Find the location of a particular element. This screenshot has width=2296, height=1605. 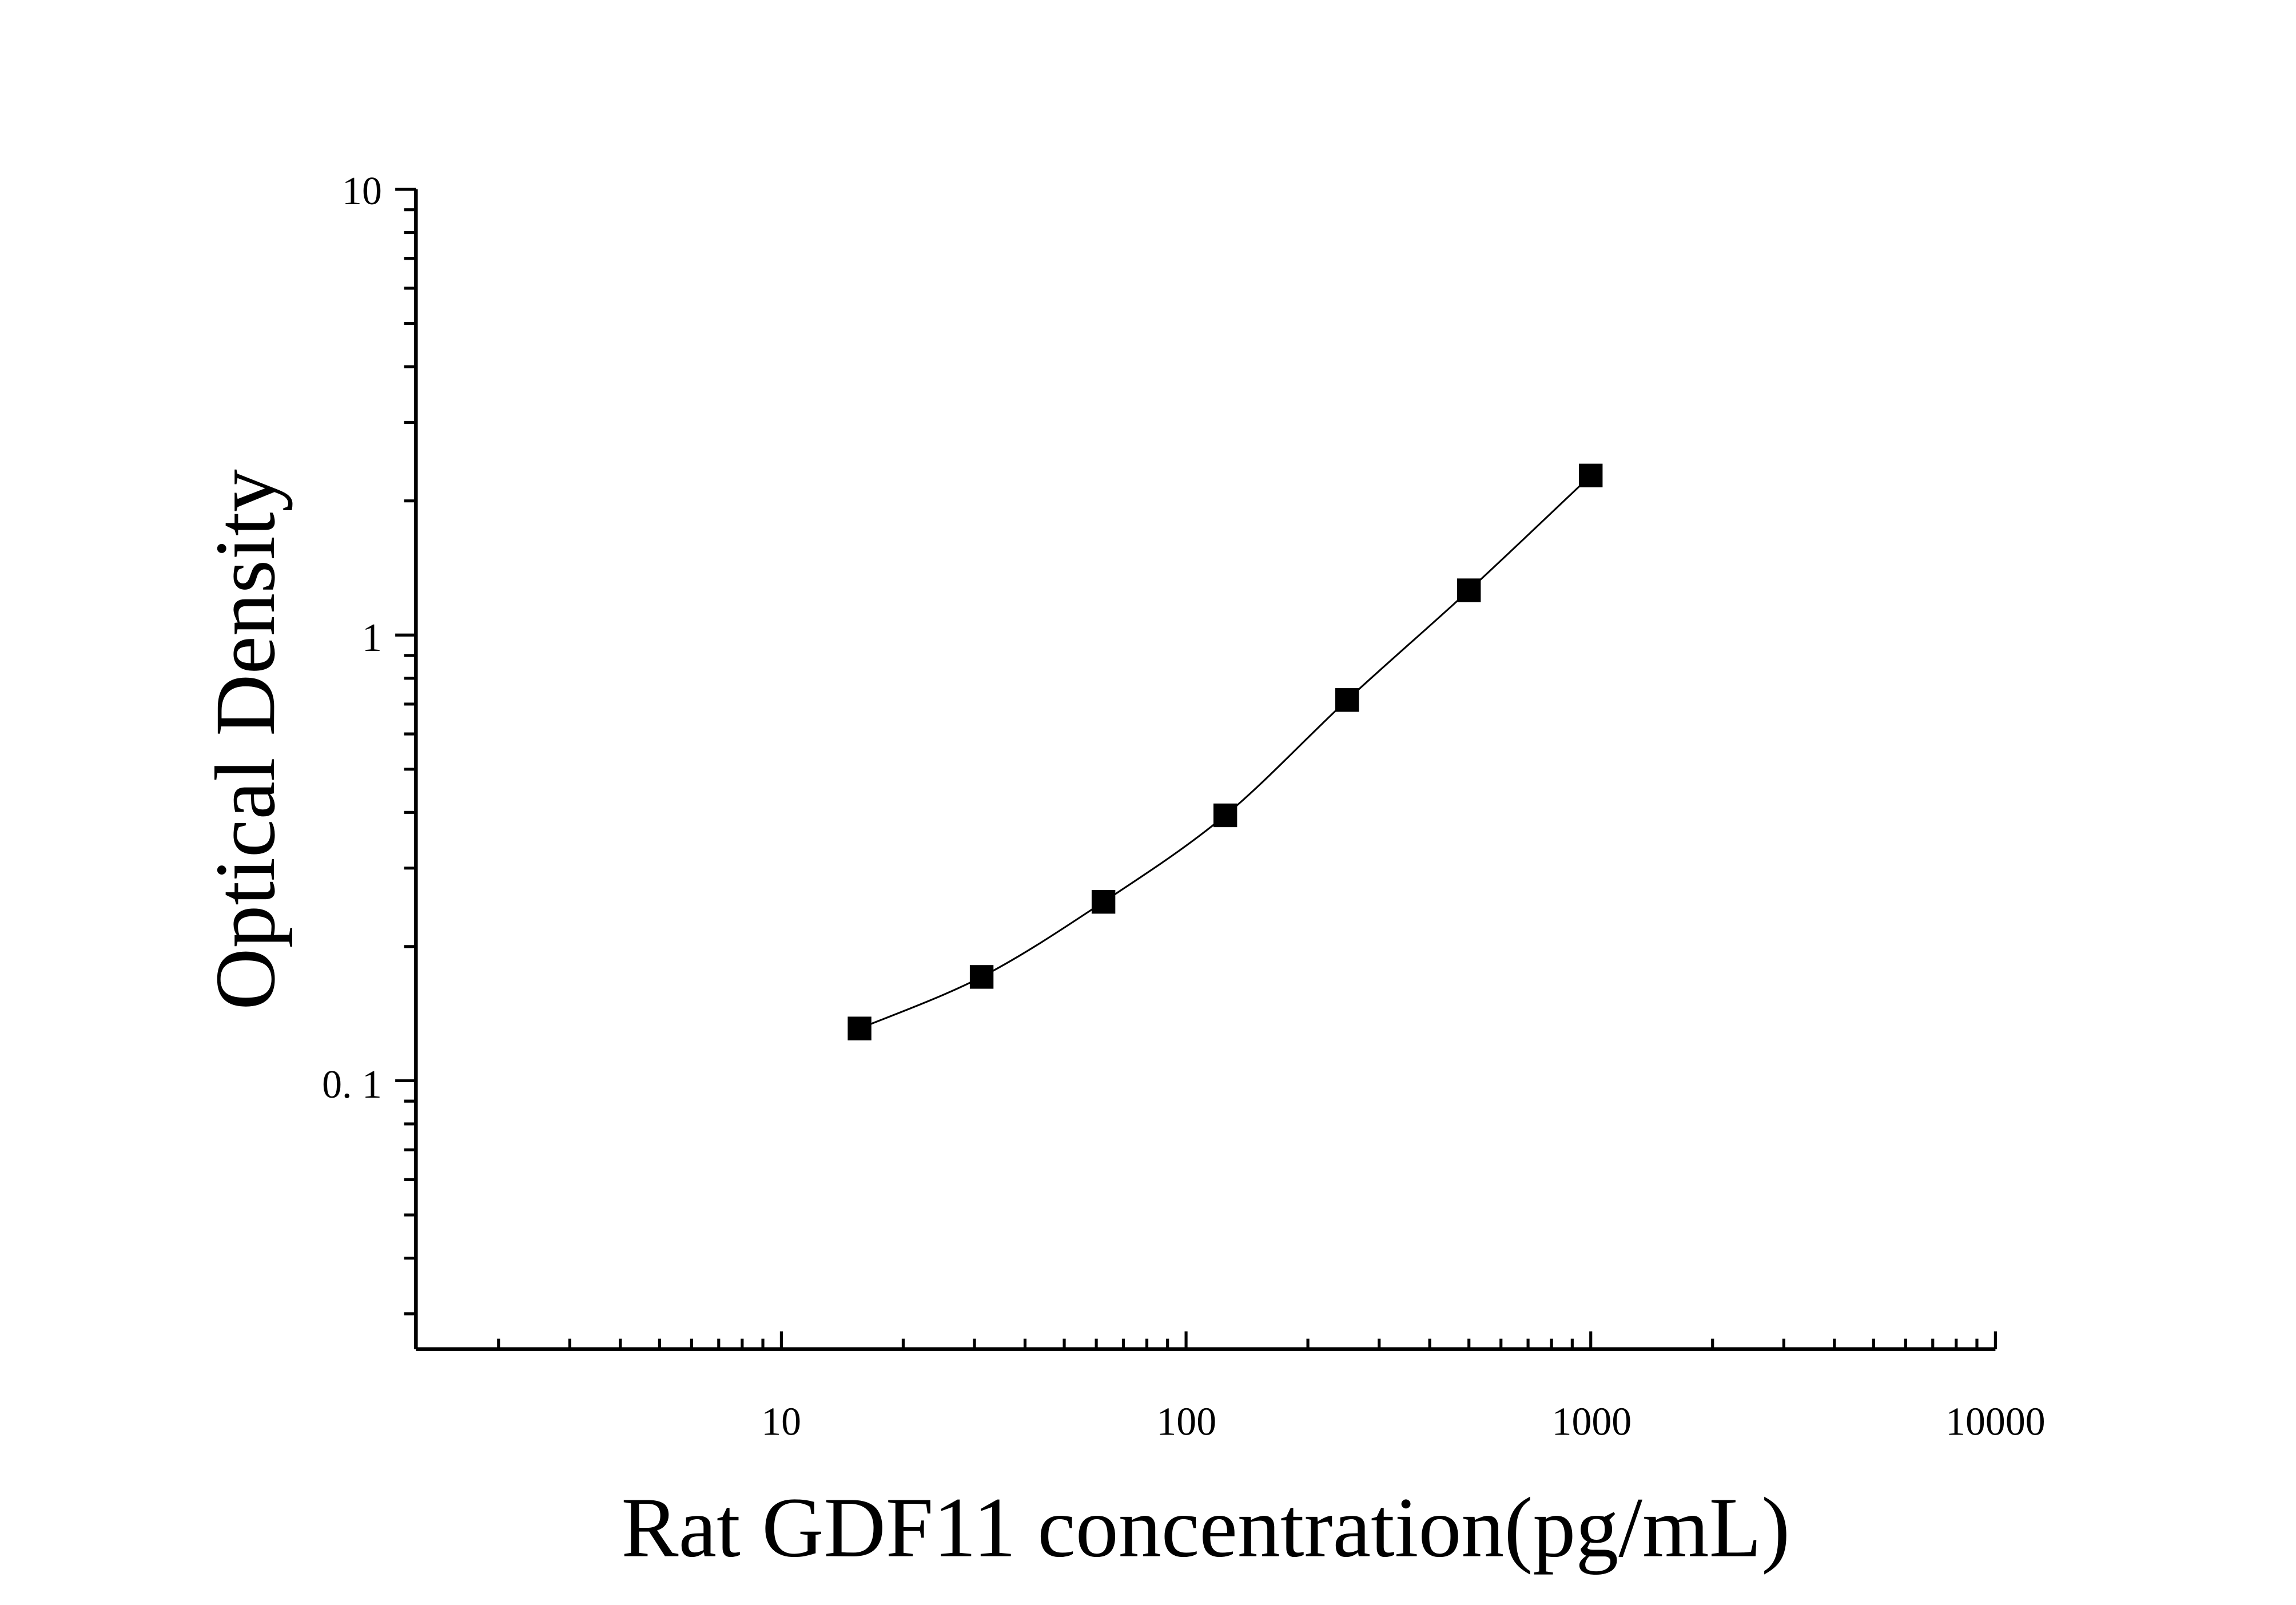

y-tick-label: 10 is located at coordinates (362, 191).